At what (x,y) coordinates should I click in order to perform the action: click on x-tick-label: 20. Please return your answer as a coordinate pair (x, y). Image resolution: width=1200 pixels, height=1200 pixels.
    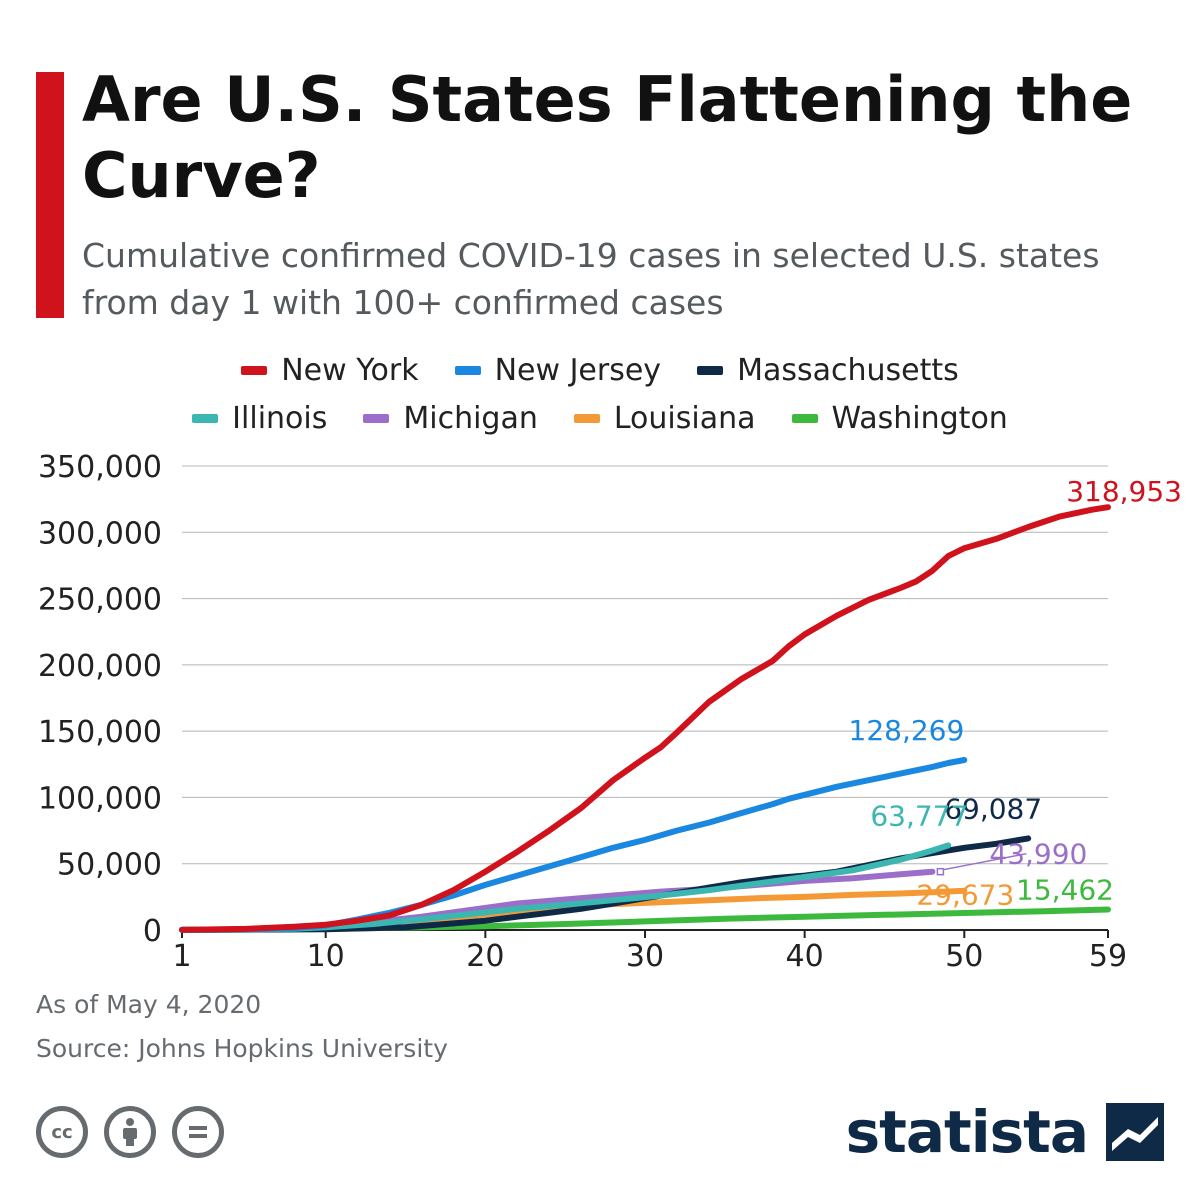
    Looking at the image, I should click on (485, 956).